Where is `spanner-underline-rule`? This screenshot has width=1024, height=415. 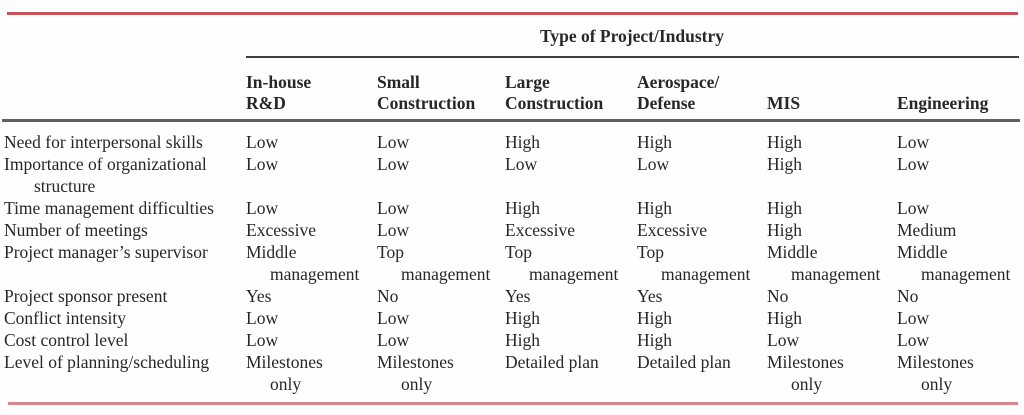
spanner-underline-rule is located at coordinates (632, 57).